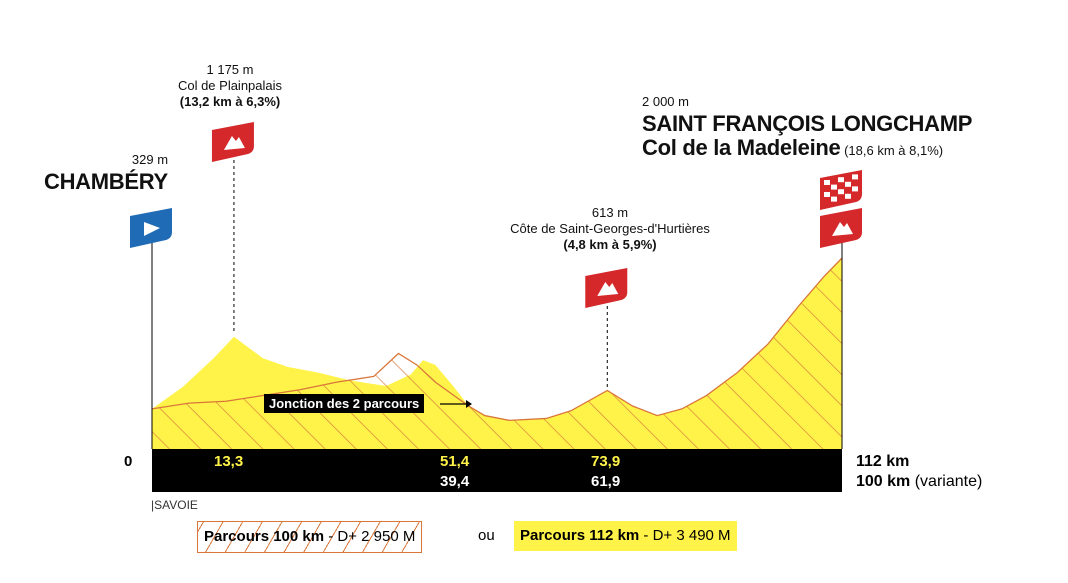 The height and width of the screenshot is (583, 1068). What do you see at coordinates (606, 461) in the screenshot?
I see `km-climb2: 73,9` at bounding box center [606, 461].